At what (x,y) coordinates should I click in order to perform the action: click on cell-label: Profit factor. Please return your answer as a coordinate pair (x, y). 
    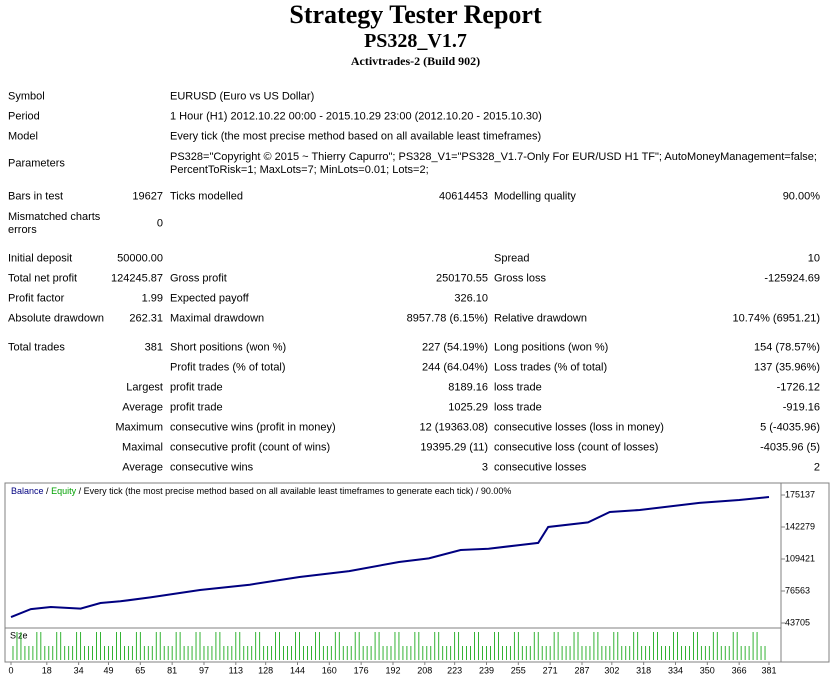
    Looking at the image, I should click on (36, 298).